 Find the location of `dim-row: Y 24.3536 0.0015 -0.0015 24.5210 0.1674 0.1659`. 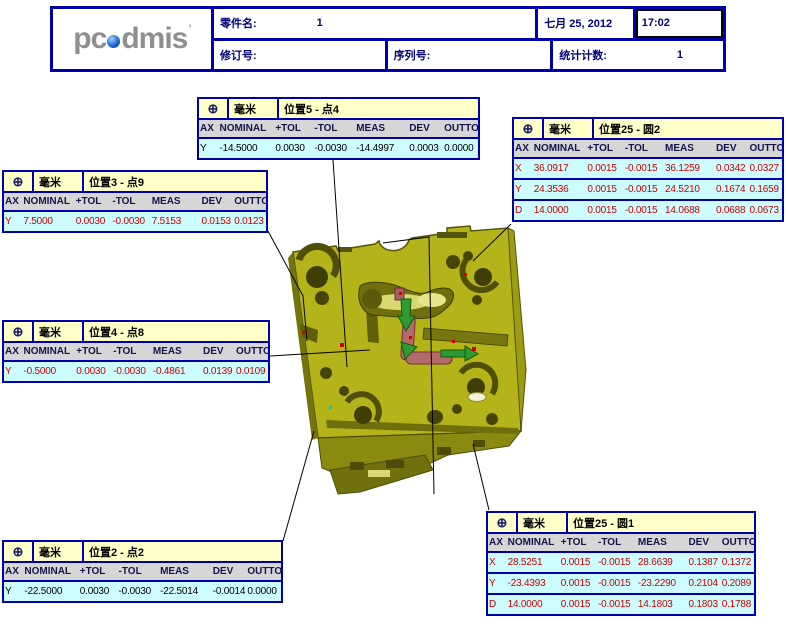

dim-row: Y 24.3536 0.0015 -0.0015 24.5210 0.1674 0.1659 is located at coordinates (648, 189).